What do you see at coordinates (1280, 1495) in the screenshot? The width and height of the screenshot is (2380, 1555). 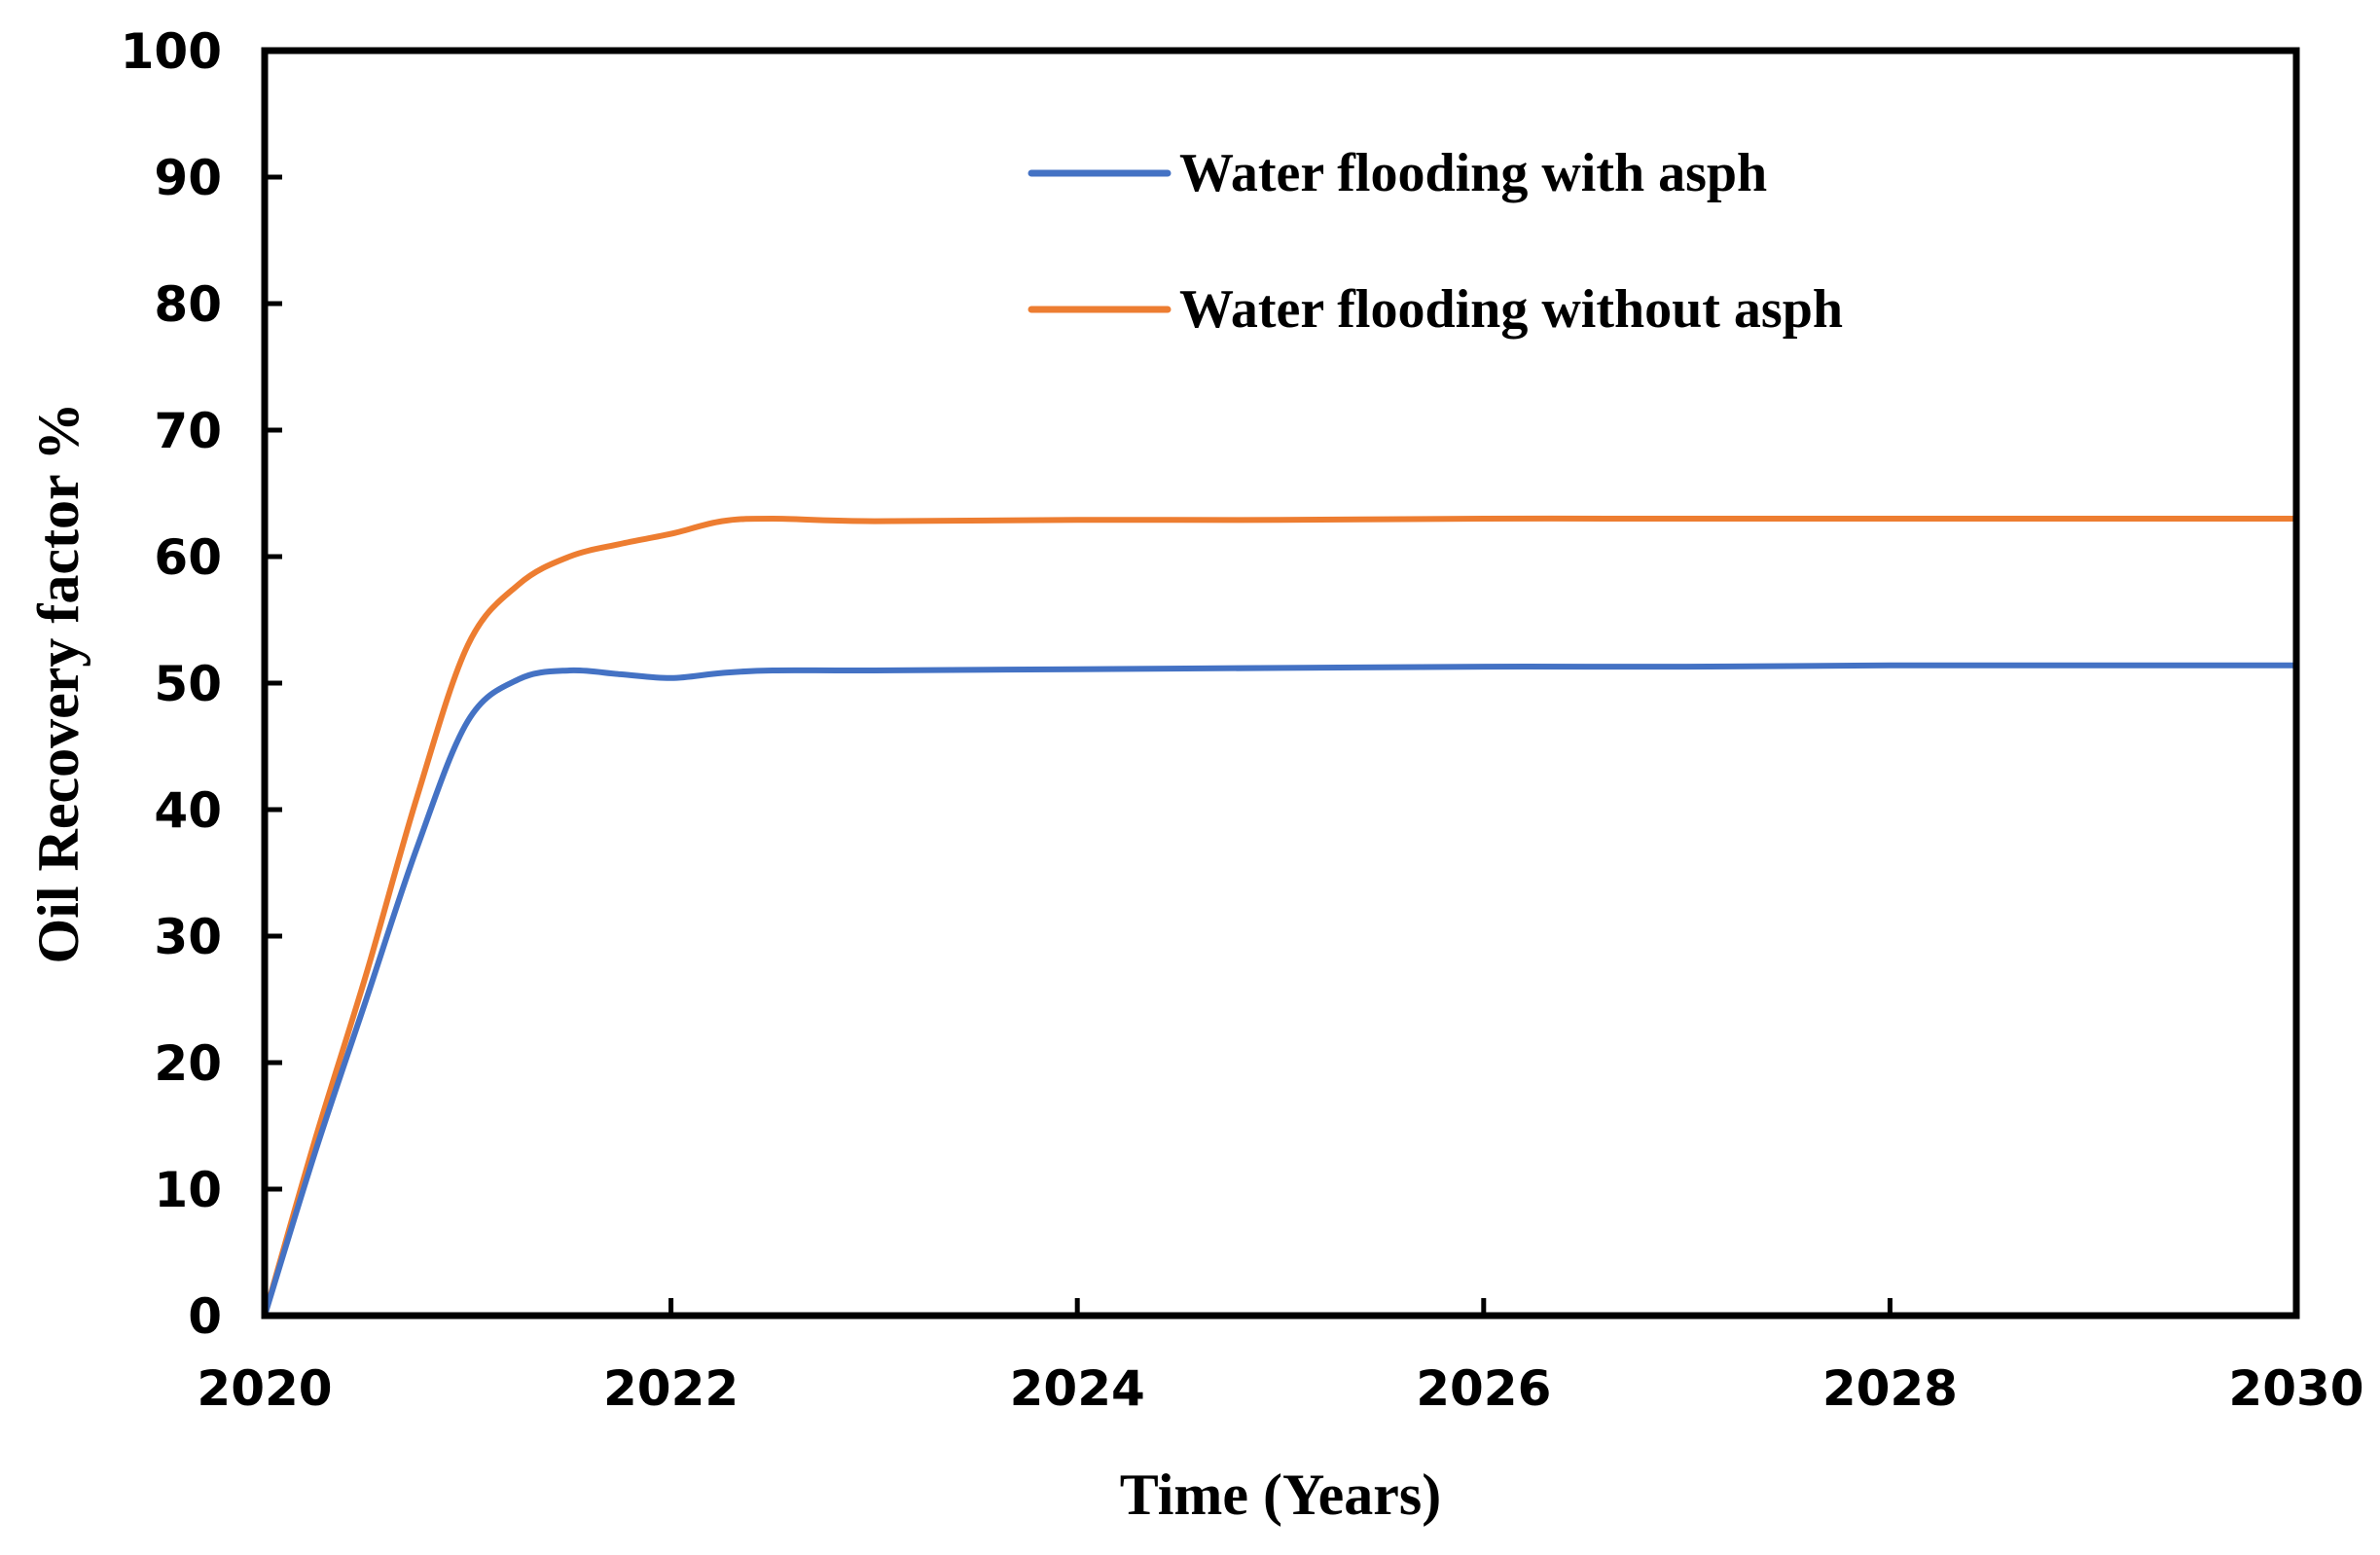 I see `x-axis-title: Time (Years)` at bounding box center [1280, 1495].